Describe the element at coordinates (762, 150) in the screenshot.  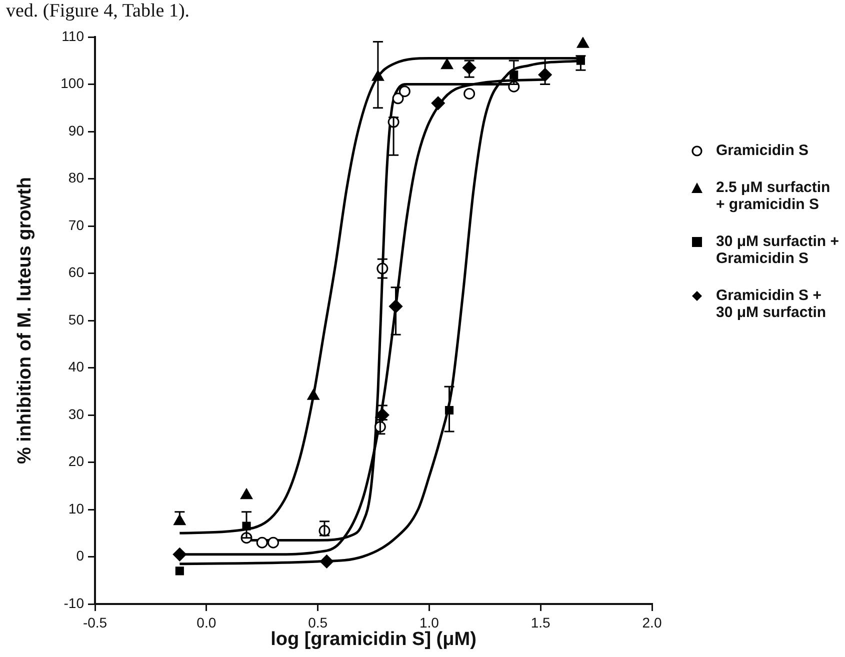
I see `legend-label: Gramicidin S` at that location.